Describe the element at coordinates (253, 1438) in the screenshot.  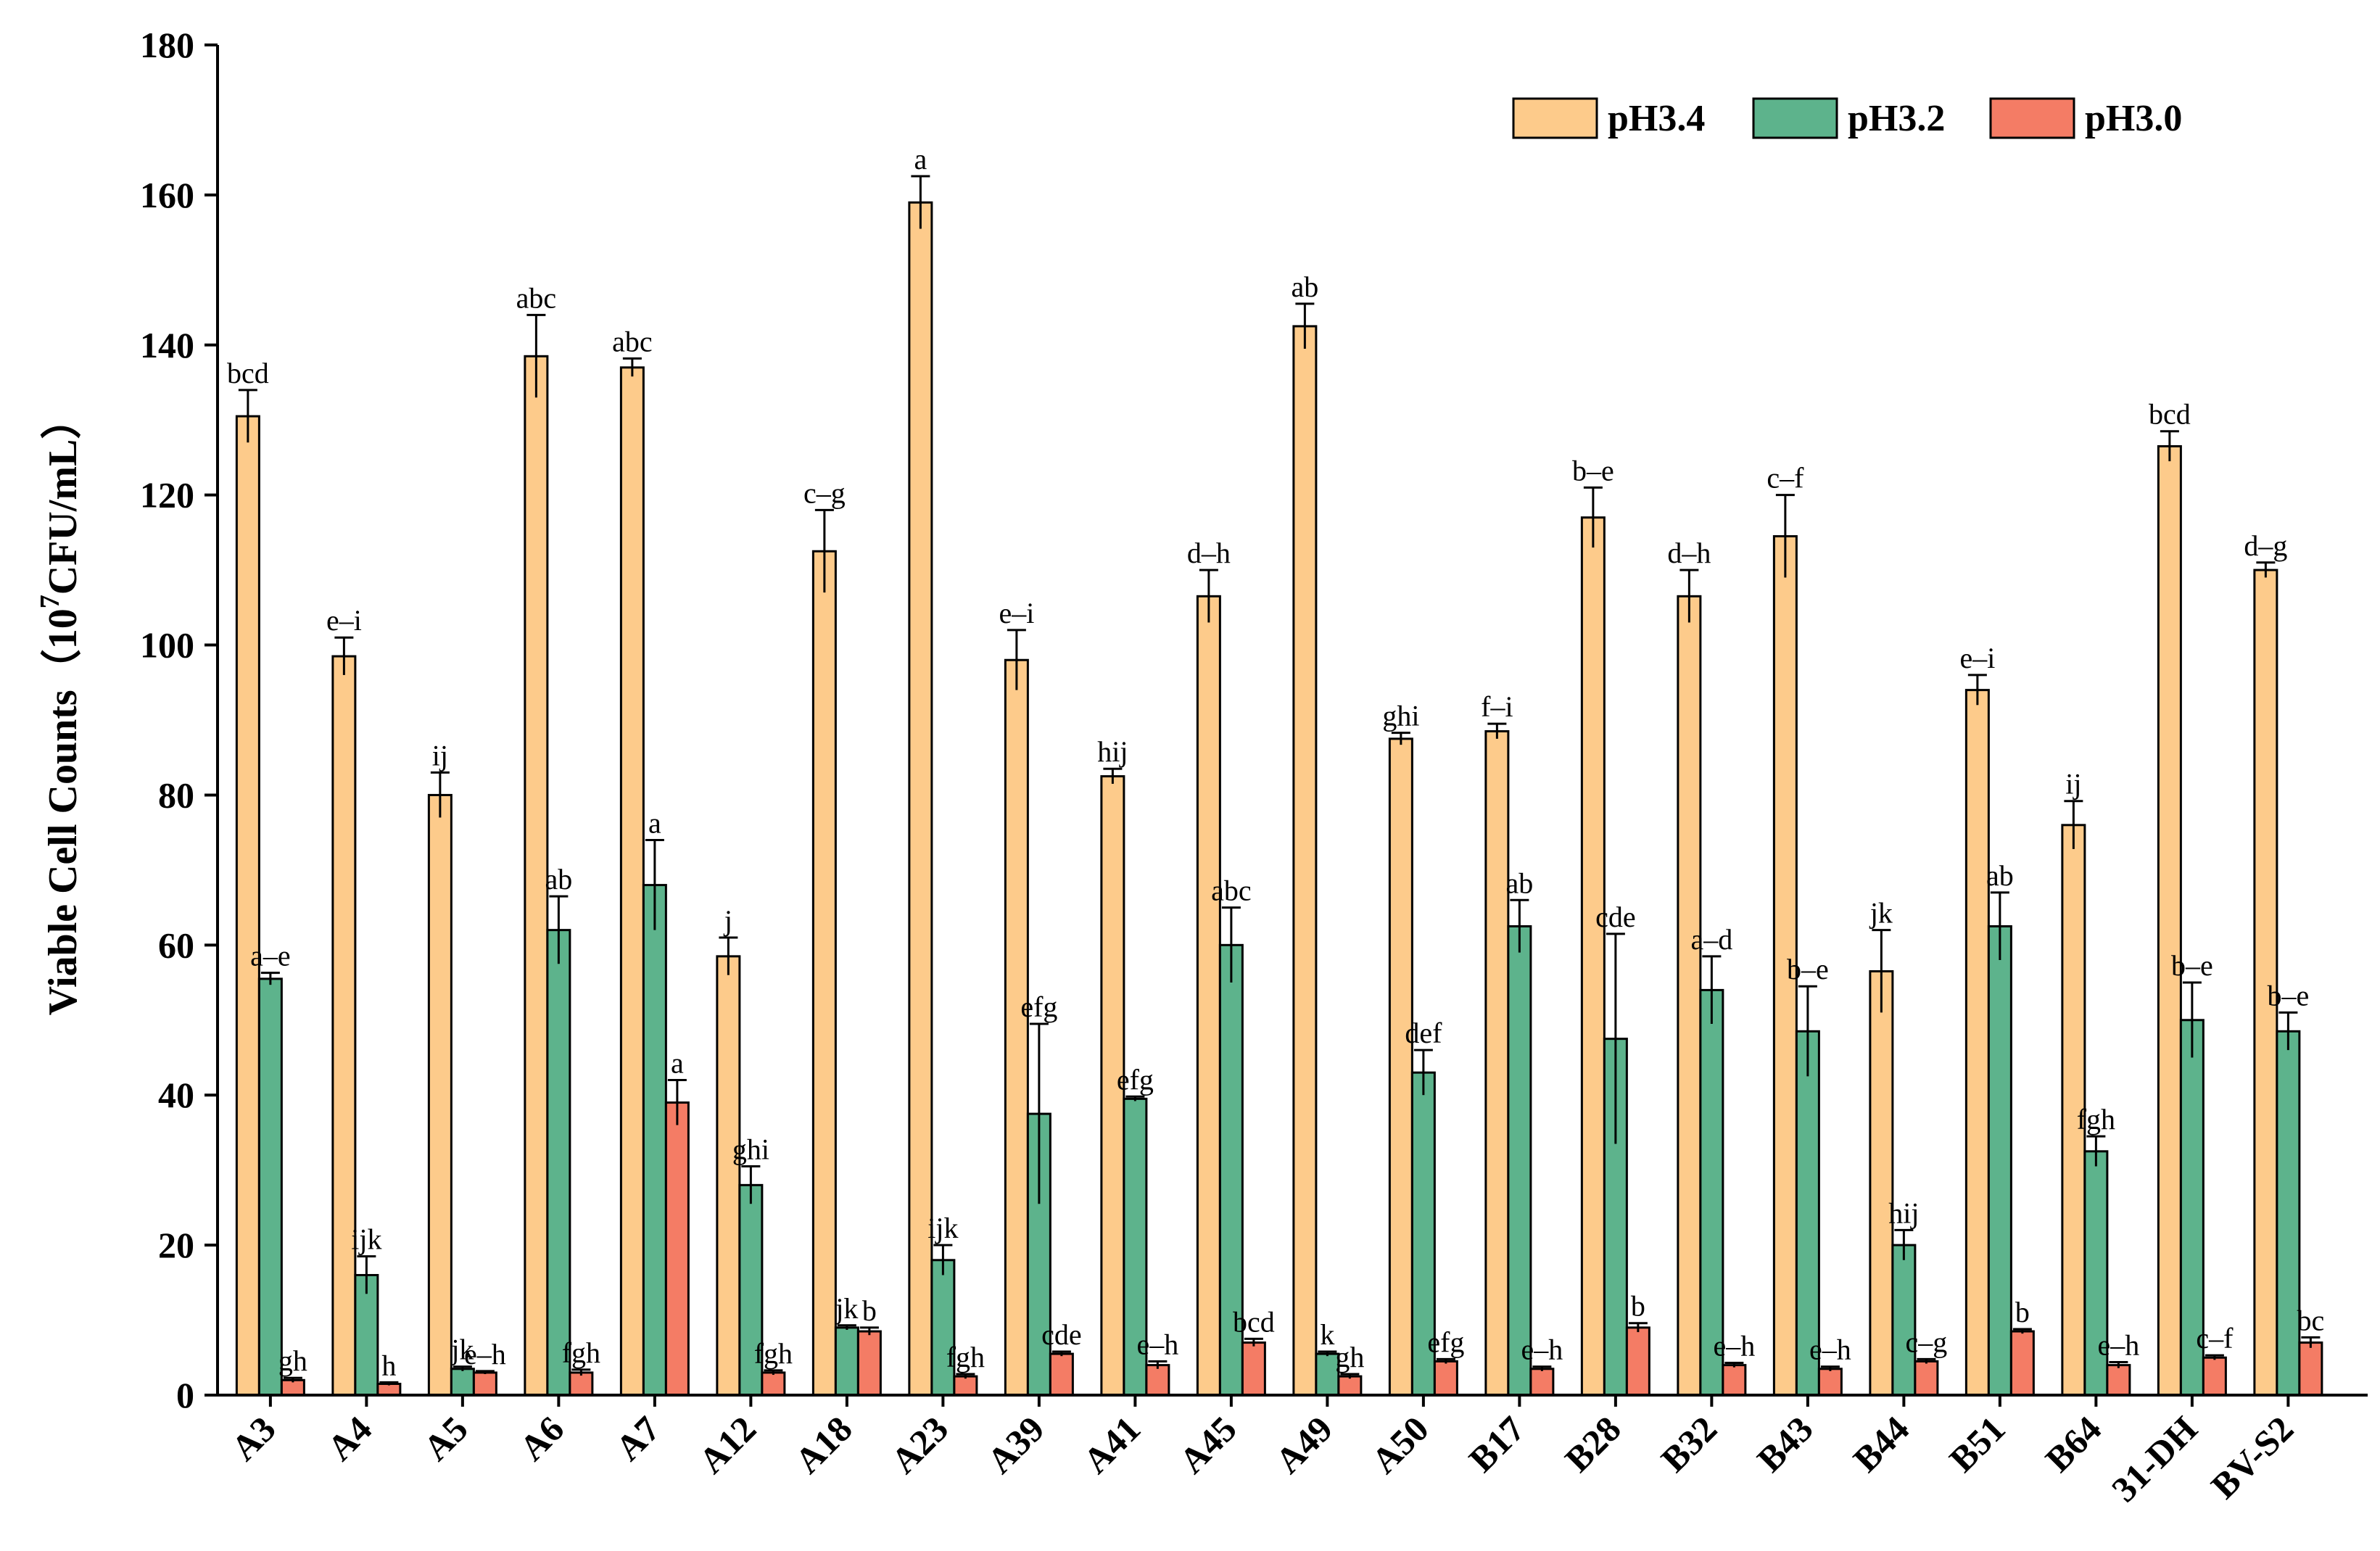
I see `x-tick-label: A3` at that location.